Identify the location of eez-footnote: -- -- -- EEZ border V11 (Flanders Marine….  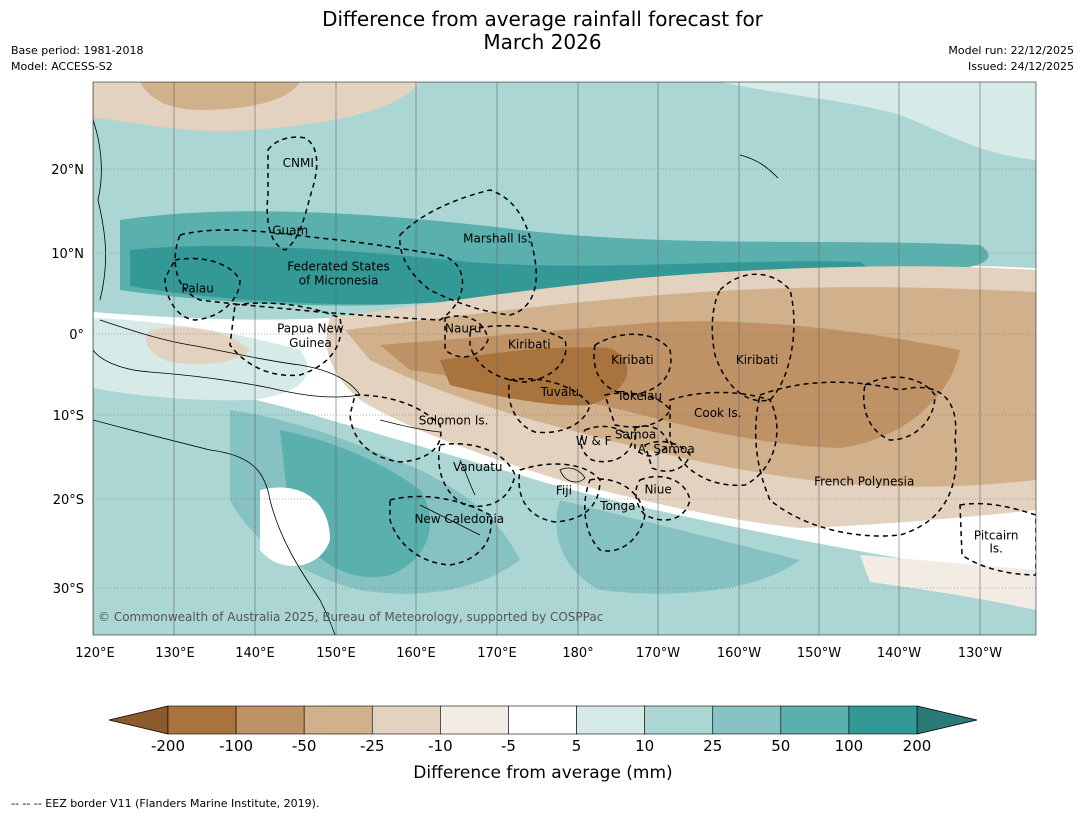
(165, 803).